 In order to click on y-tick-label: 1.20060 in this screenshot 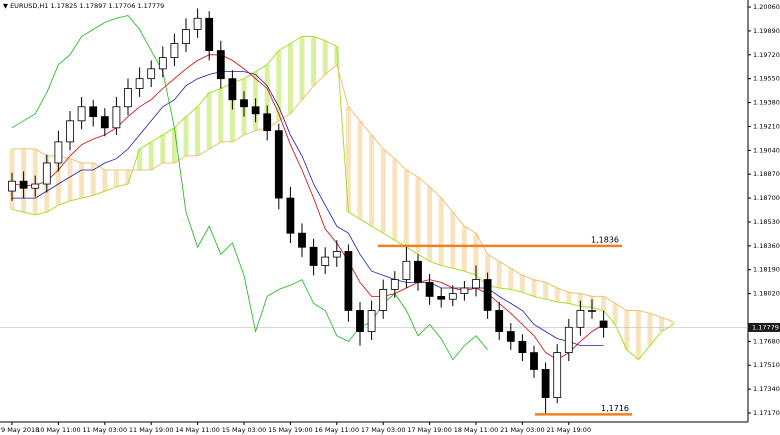, I will do `click(766, 7)`.